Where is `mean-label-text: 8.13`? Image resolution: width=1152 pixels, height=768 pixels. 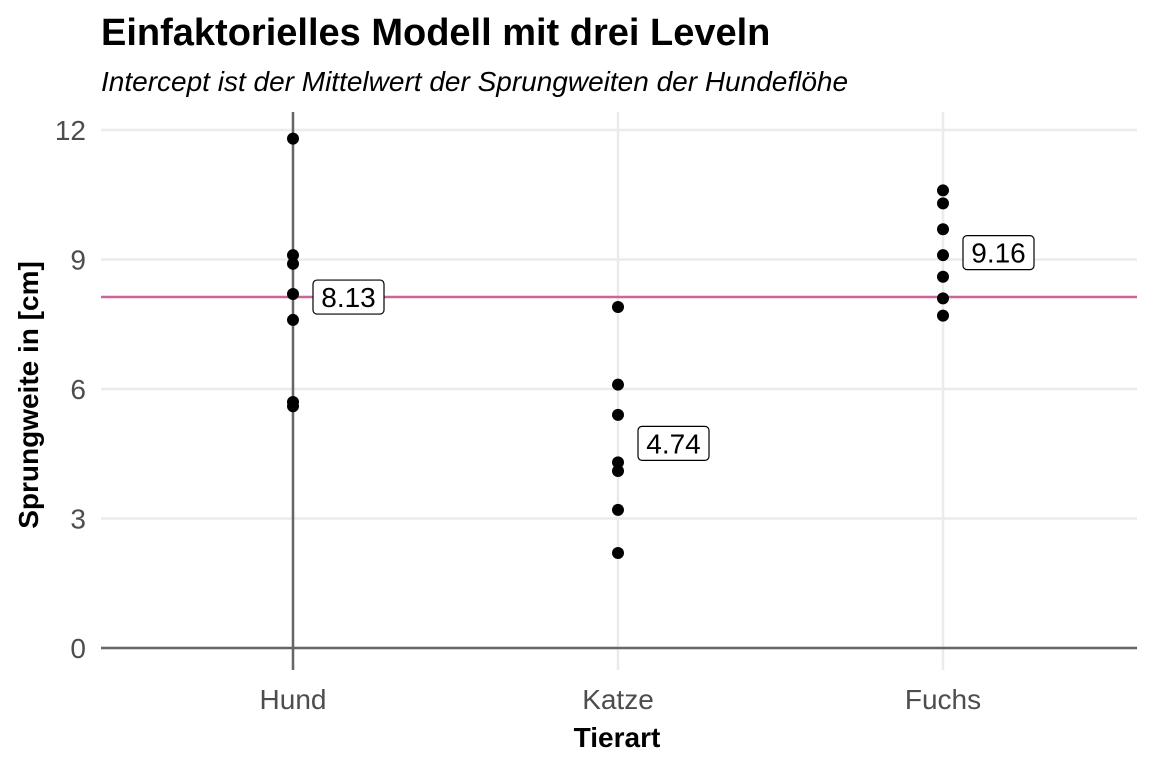
mean-label-text: 8.13 is located at coordinates (348, 297).